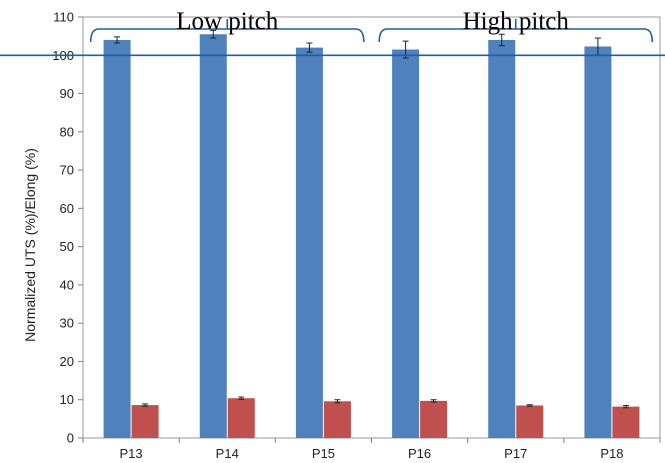 This screenshot has width=665, height=463. I want to click on y-tick-label: 110, so click(63, 17).